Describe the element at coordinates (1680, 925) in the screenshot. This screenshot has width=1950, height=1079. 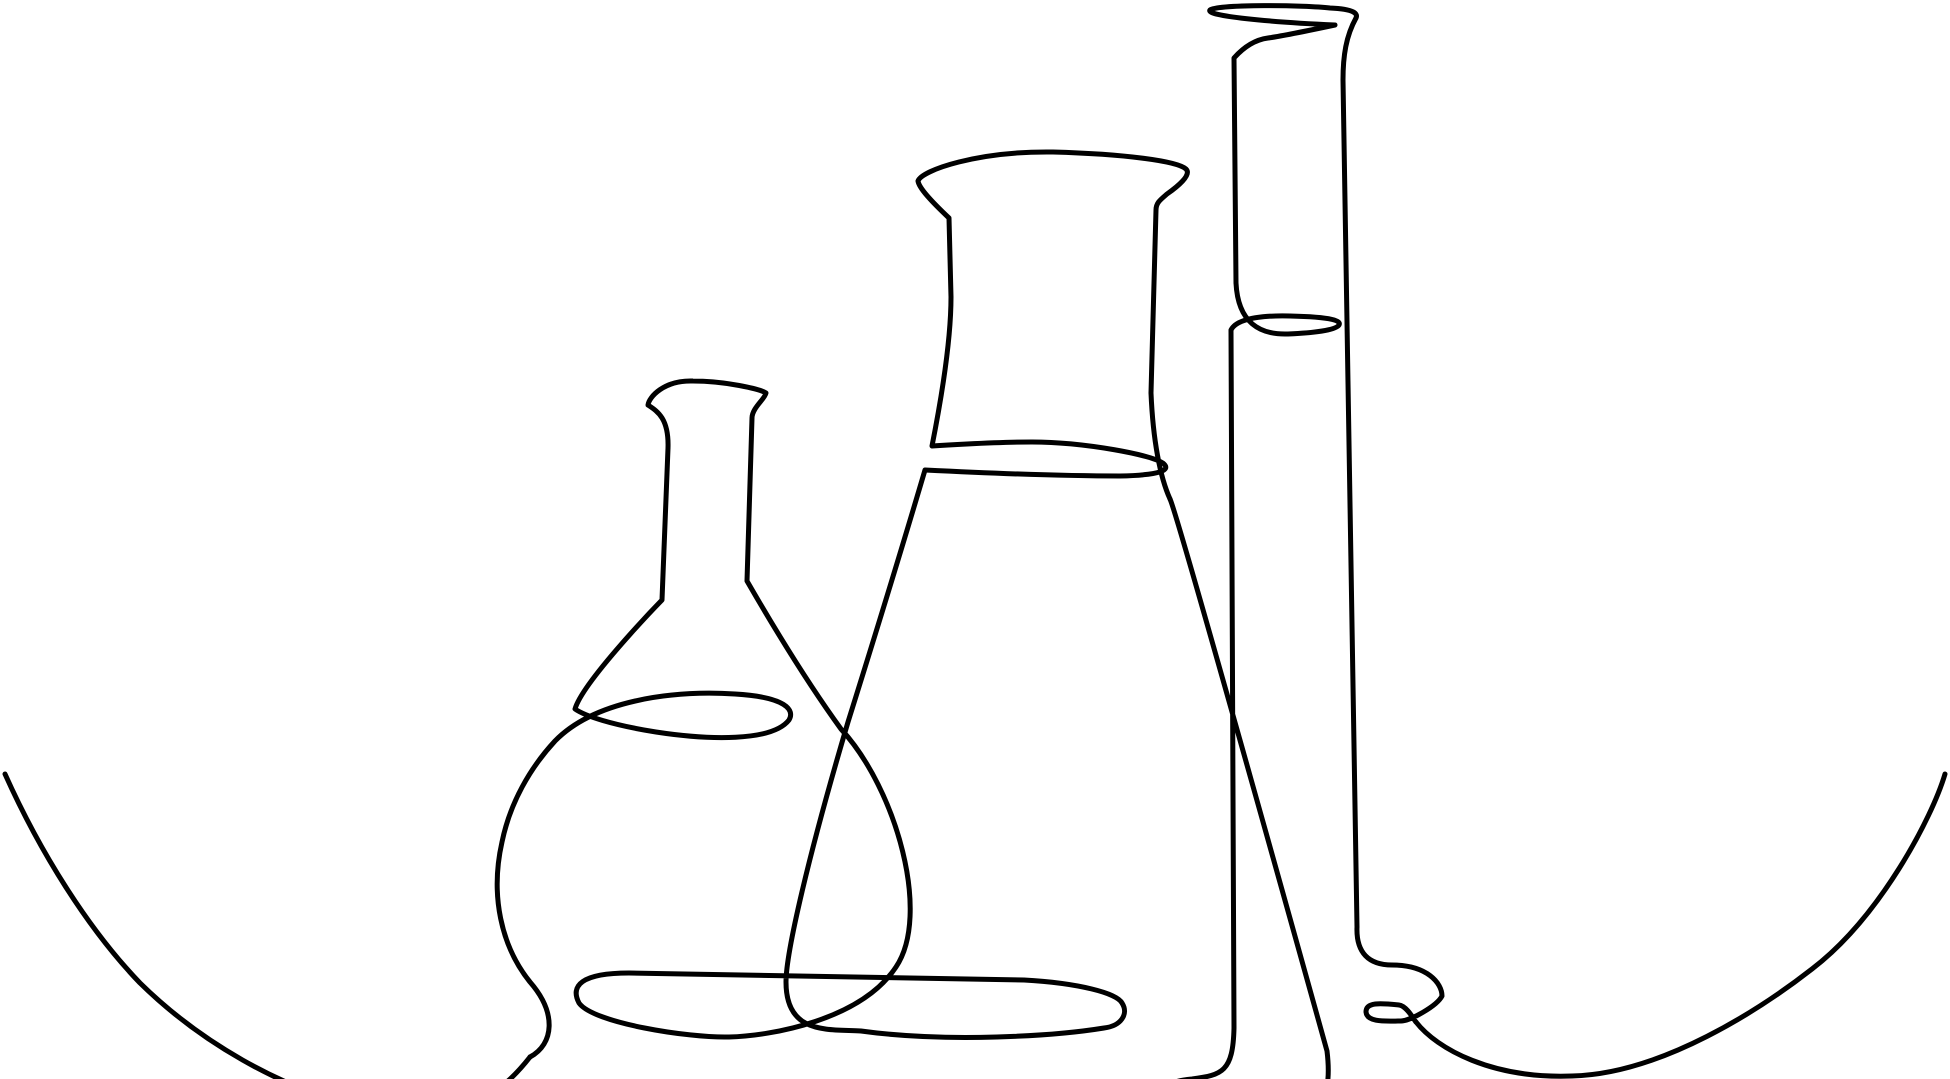
I see `right-base-curve` at that location.